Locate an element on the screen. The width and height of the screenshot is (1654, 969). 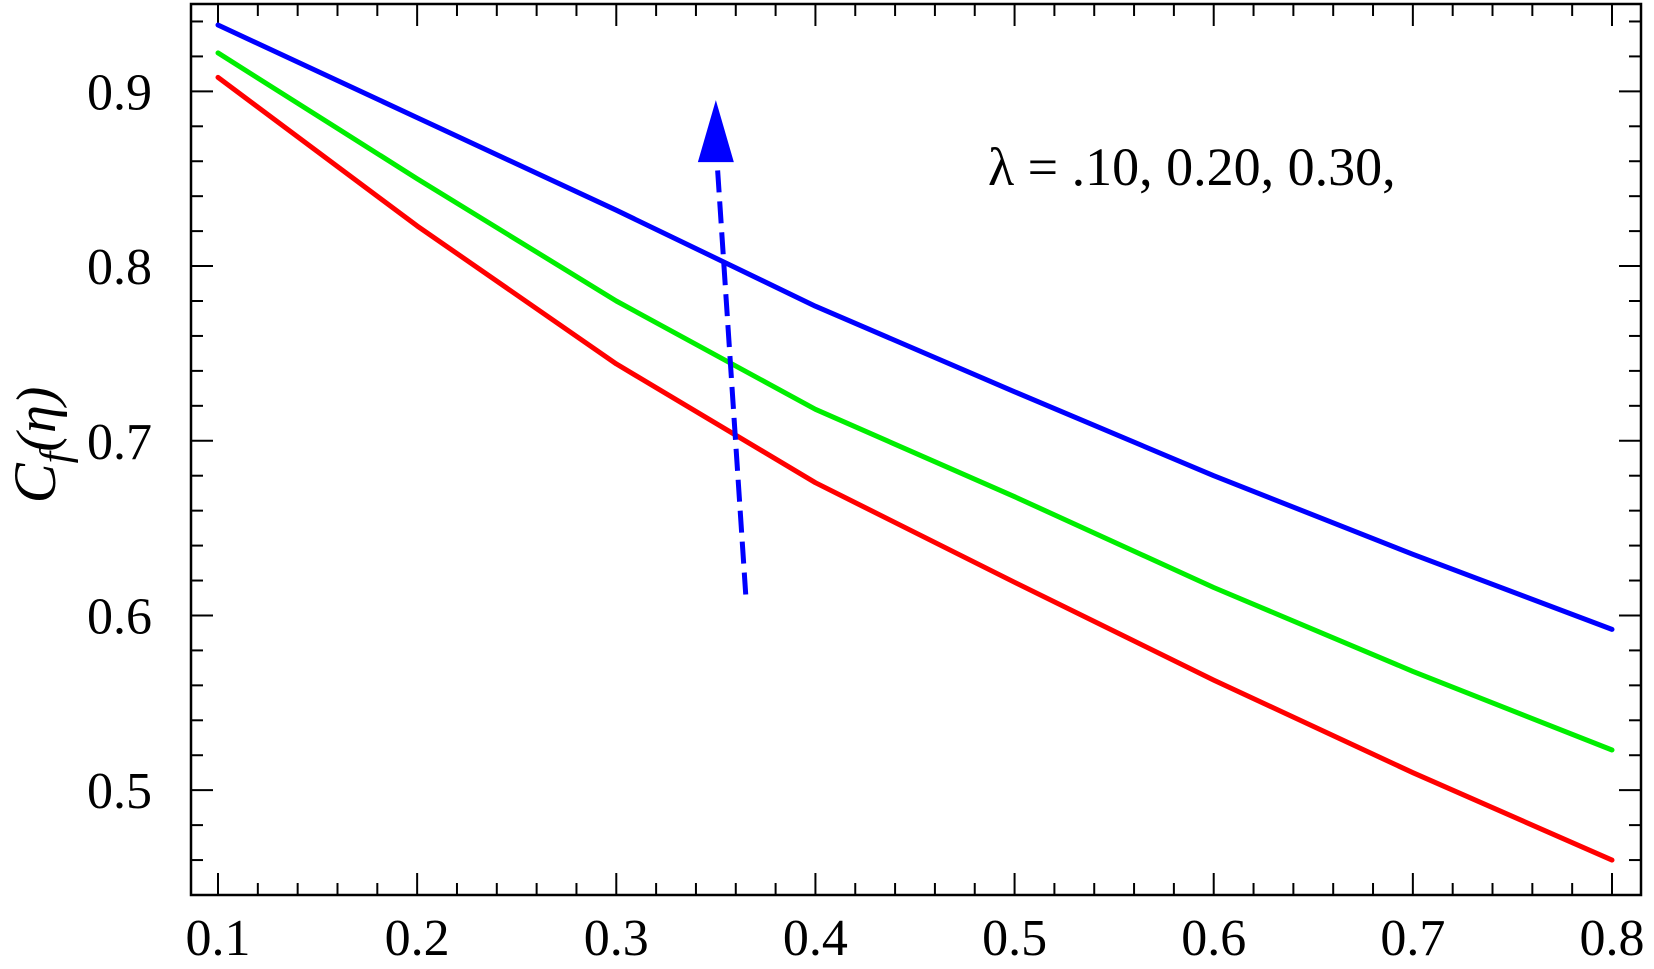
x-tick-label: 0.3 is located at coordinates (616, 938).